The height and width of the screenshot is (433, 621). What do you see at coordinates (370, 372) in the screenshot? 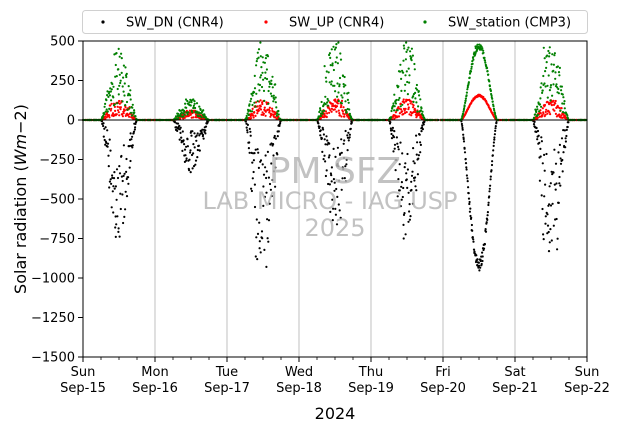
I see `x-tick-day: Thu` at bounding box center [370, 372].